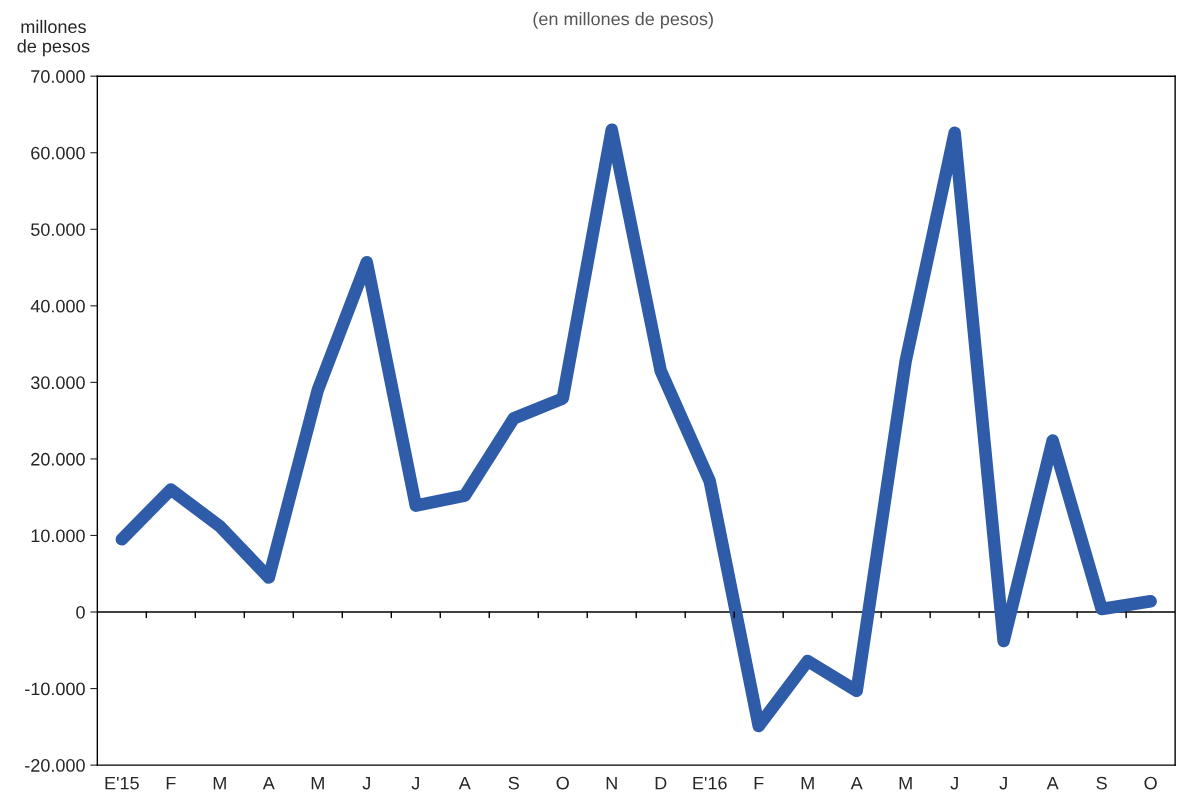 The image size is (1187, 802). What do you see at coordinates (57, 306) in the screenshot?
I see `y-tick-label: 40.000` at bounding box center [57, 306].